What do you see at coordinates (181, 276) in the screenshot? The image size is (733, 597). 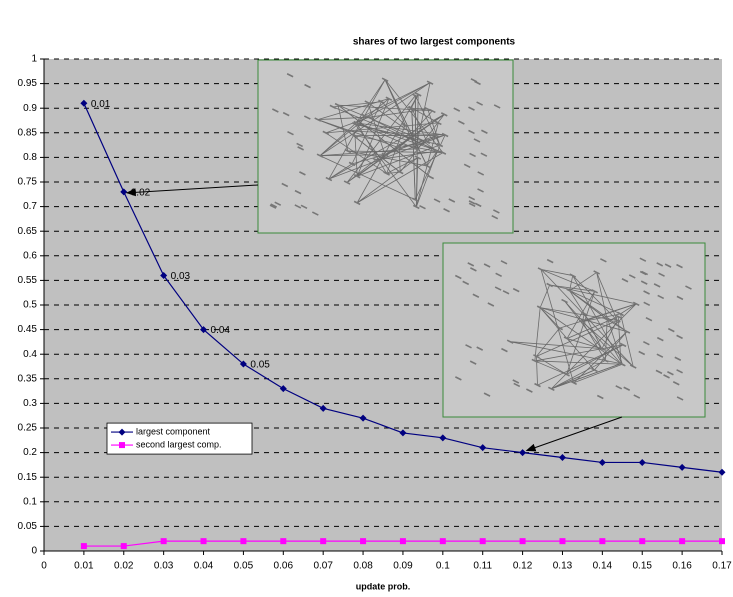 I see `data-label: 0.03` at bounding box center [181, 276].